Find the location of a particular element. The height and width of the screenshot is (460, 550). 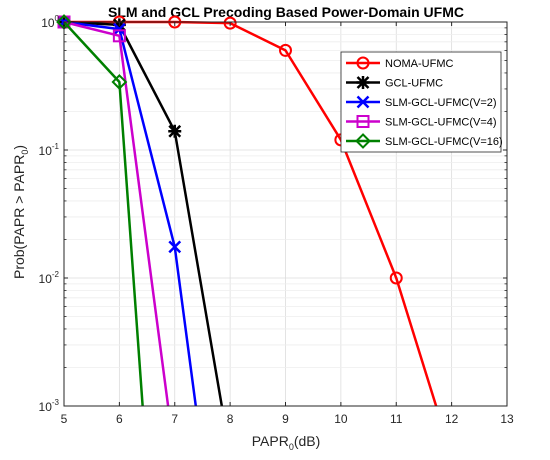

legend-label: SLM-GCL-UFMC(V=2) is located at coordinates (441, 103).